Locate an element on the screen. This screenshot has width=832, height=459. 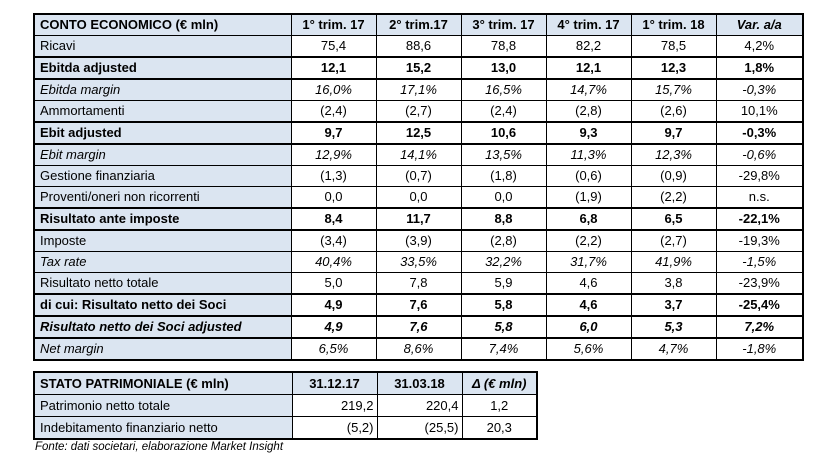
cell-value: 220,4 is located at coordinates (419, 405).